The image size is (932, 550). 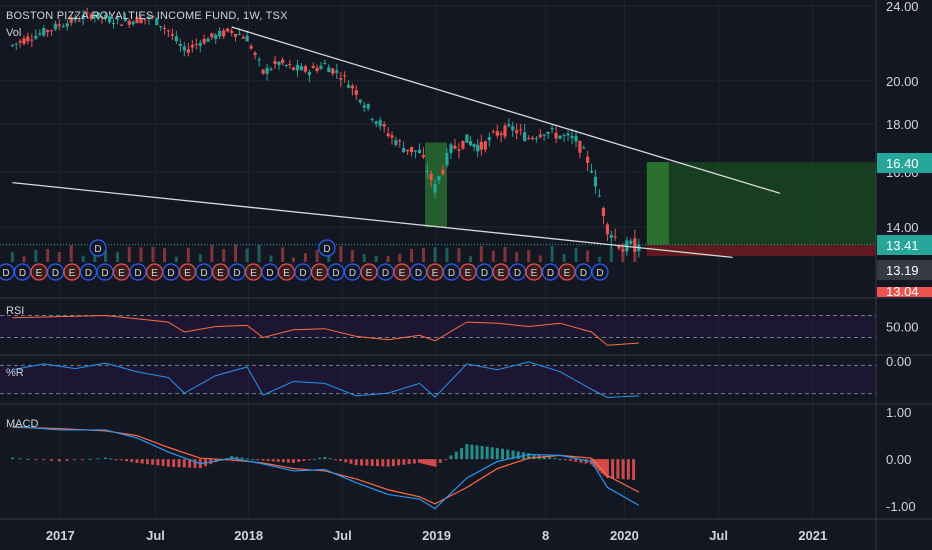 I want to click on y-tick-label: 24.00, so click(x=902, y=7).